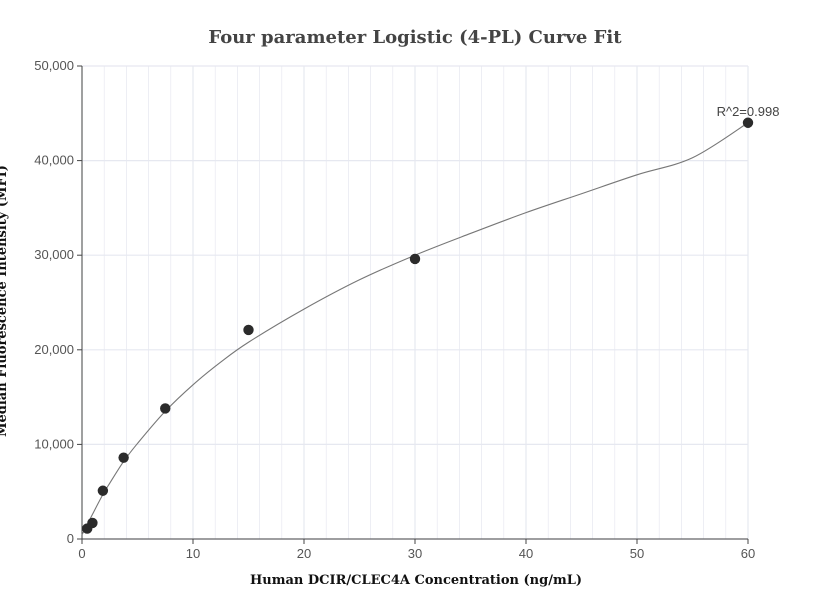 Image resolution: width=830 pixels, height=616 pixels. Describe the element at coordinates (304, 553) in the screenshot. I see `x-tick-label: 20` at that location.